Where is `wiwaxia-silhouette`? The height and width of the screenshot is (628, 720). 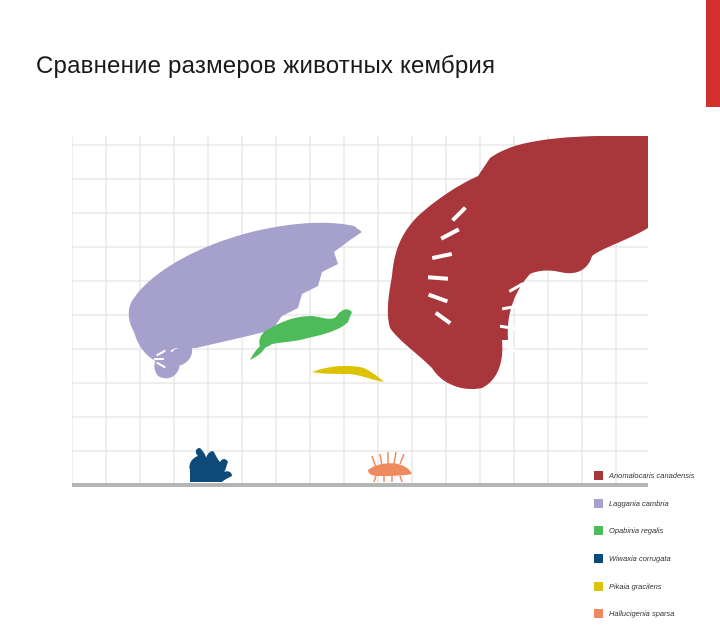
wiwaxia-silhouette is located at coordinates (210, 465).